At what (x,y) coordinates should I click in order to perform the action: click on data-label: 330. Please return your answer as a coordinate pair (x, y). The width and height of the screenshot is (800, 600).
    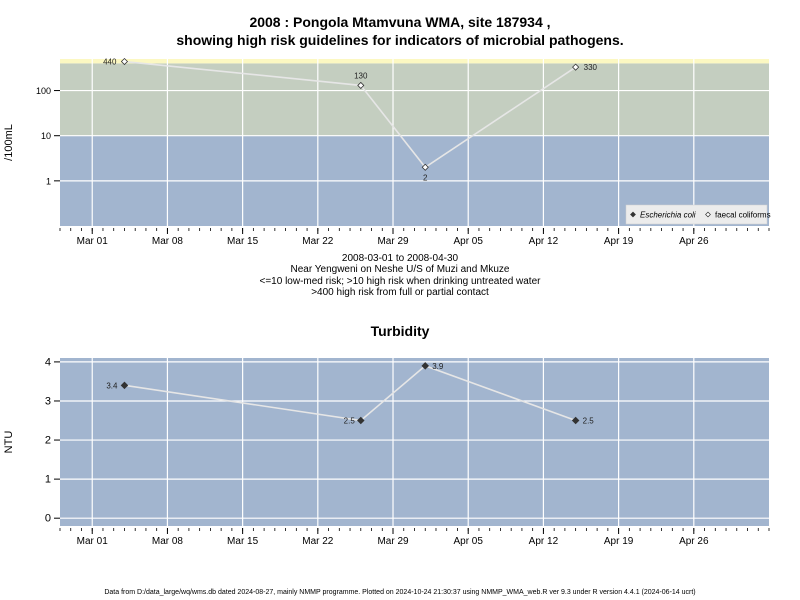
    Looking at the image, I should click on (591, 67).